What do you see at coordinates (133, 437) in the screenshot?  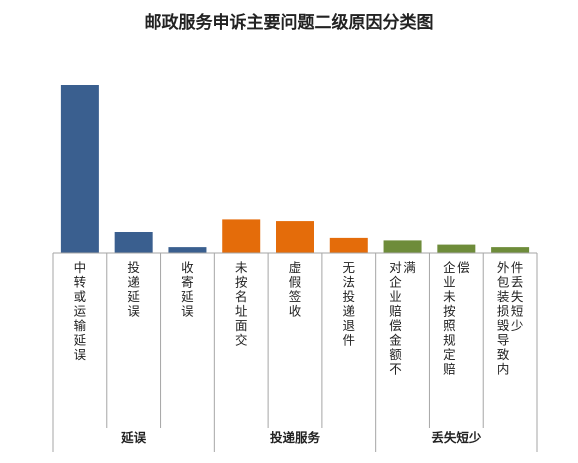 I see `group-label-0: 延误` at bounding box center [133, 437].